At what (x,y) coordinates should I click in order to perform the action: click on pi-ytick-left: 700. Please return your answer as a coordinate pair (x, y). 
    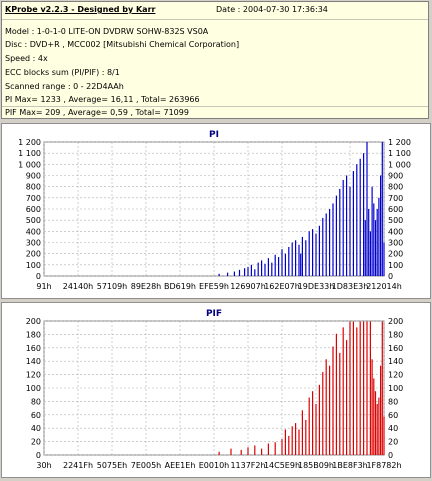
    Looking at the image, I should click on (33, 198).